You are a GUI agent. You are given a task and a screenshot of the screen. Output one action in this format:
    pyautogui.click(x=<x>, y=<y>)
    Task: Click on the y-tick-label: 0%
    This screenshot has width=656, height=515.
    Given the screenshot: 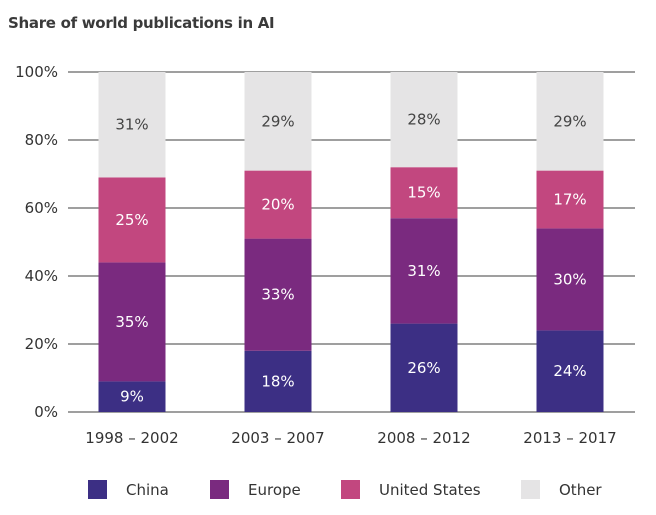 What is the action you would take?
    pyautogui.click(x=46, y=412)
    